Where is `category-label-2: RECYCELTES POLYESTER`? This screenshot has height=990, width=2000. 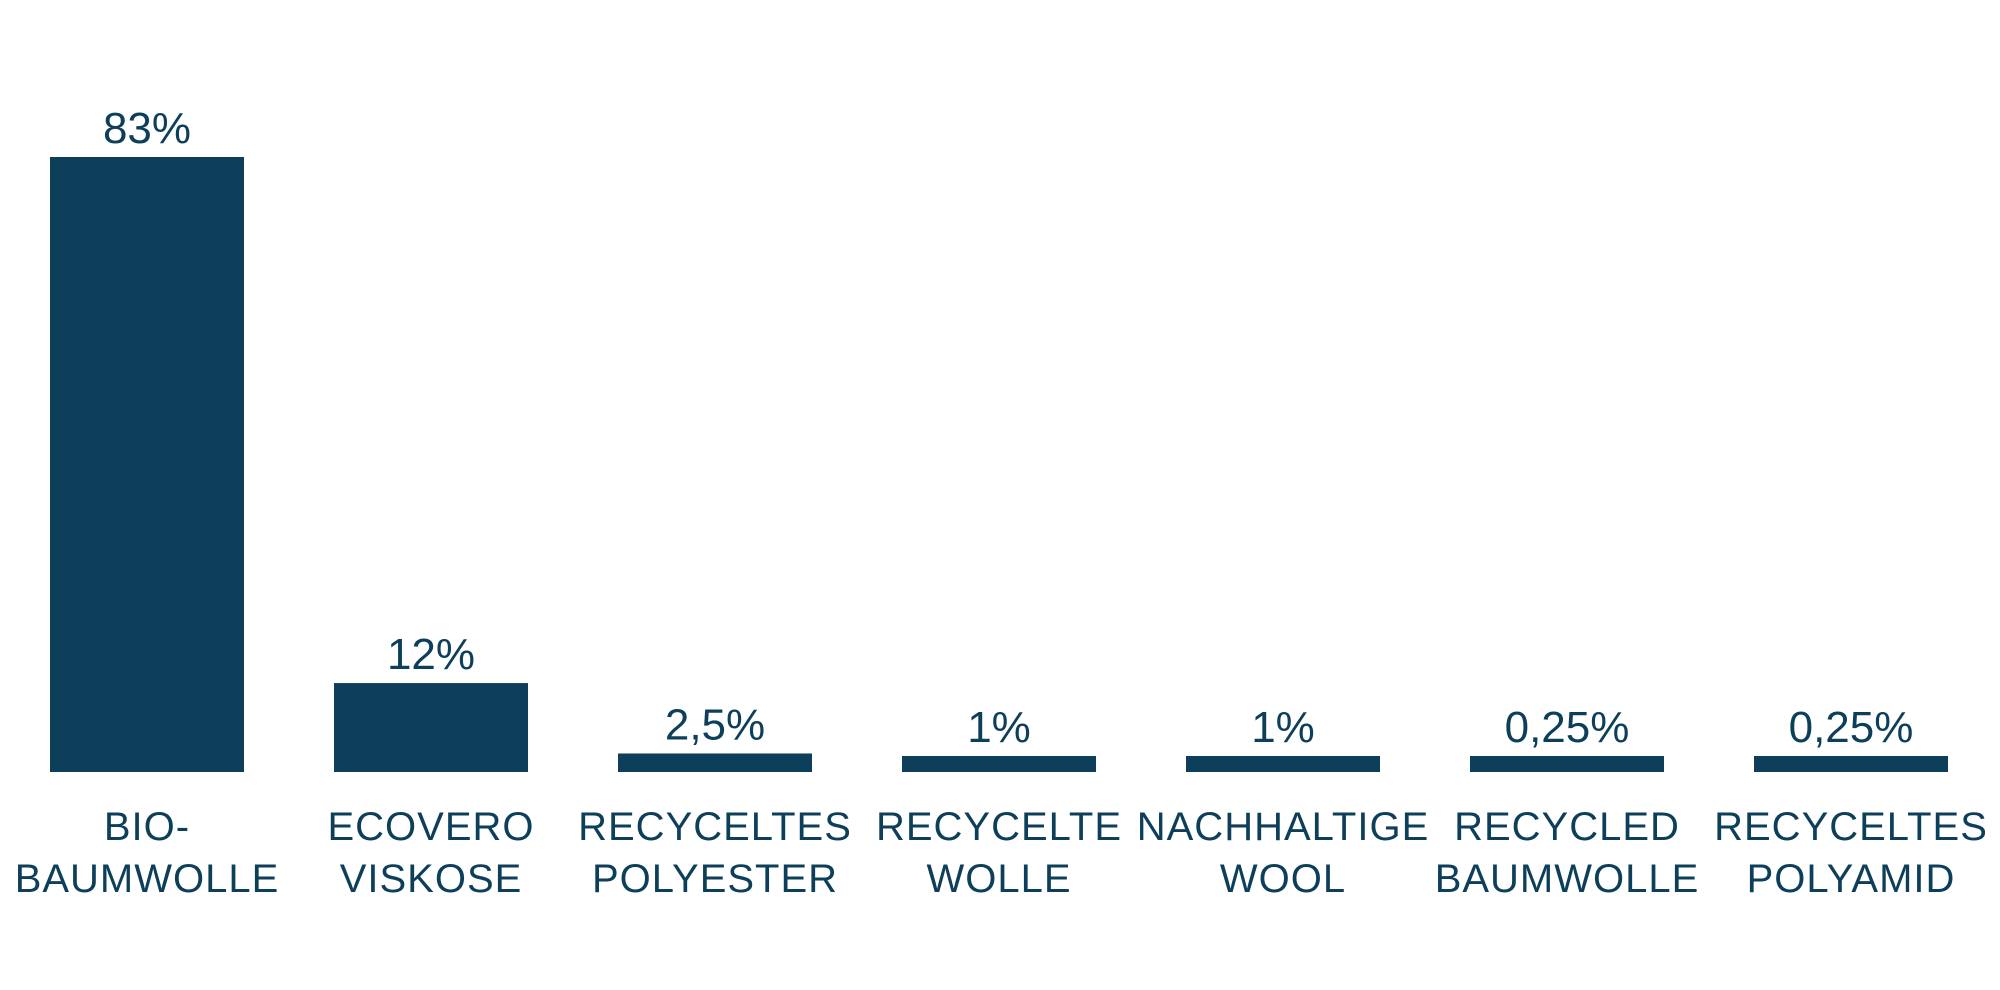
category-label-2: RECYCELTES POLYESTER is located at coordinates (715, 853).